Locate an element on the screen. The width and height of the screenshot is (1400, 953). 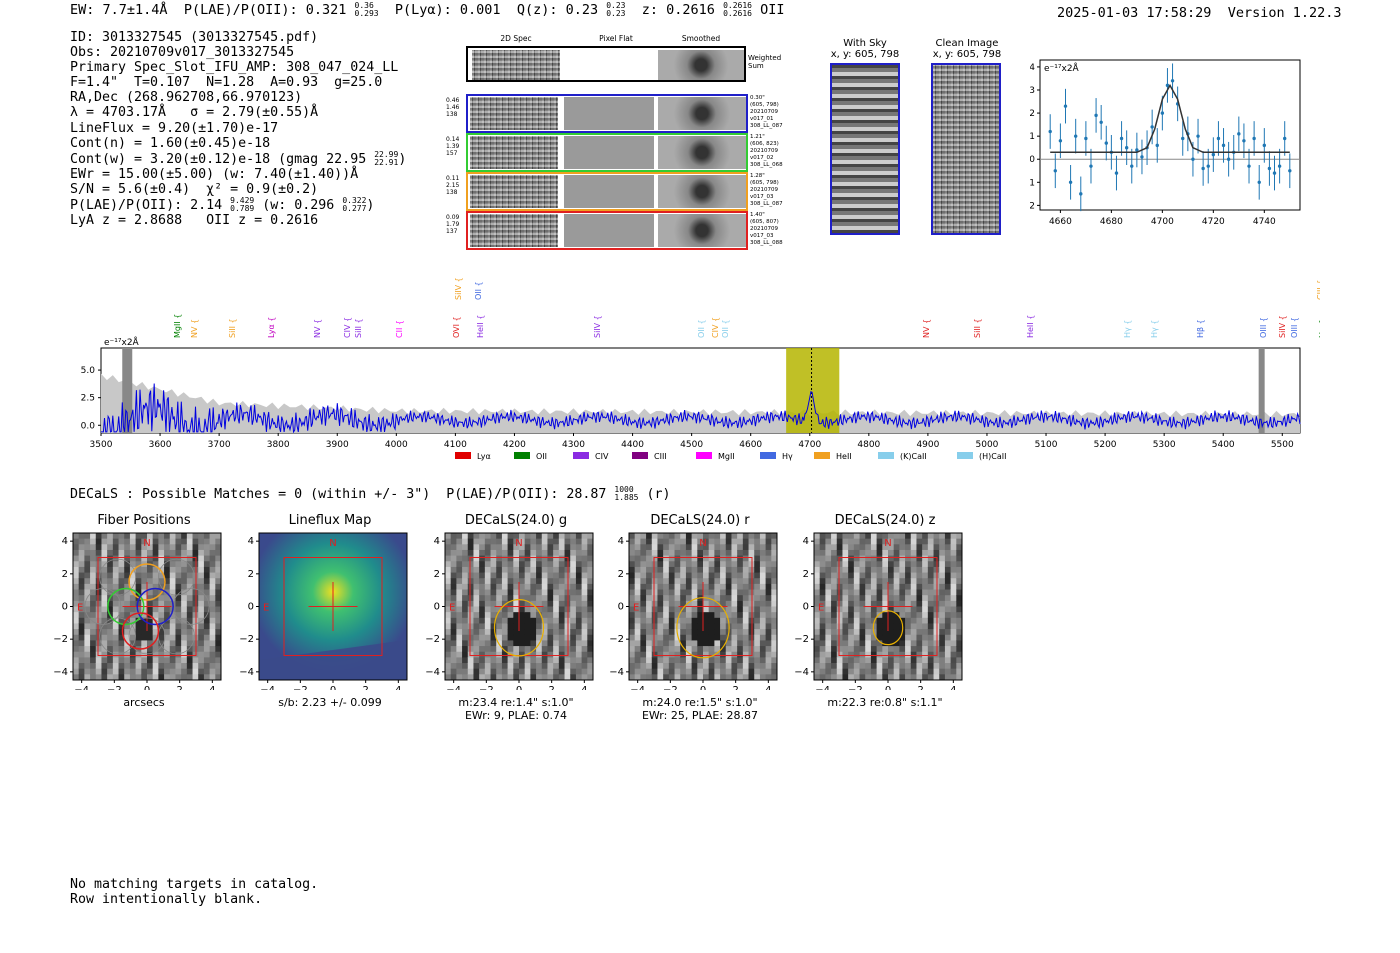
east-label: E is located at coordinates (452, 608).